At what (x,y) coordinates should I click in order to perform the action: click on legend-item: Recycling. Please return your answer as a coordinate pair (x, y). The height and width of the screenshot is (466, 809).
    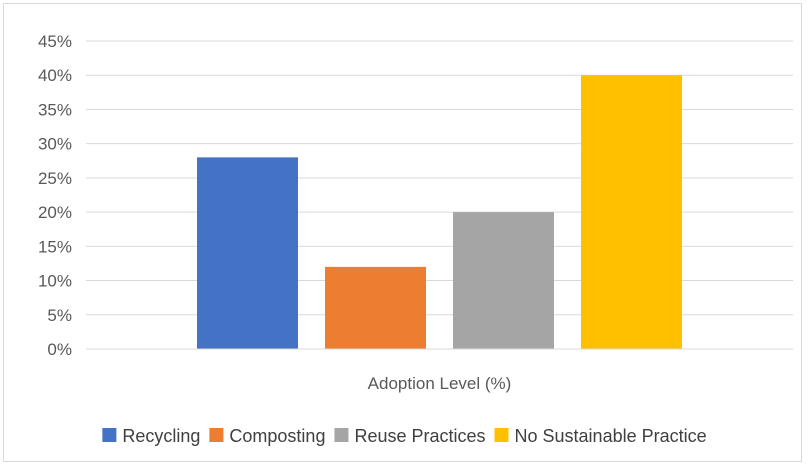
    Looking at the image, I should click on (151, 436).